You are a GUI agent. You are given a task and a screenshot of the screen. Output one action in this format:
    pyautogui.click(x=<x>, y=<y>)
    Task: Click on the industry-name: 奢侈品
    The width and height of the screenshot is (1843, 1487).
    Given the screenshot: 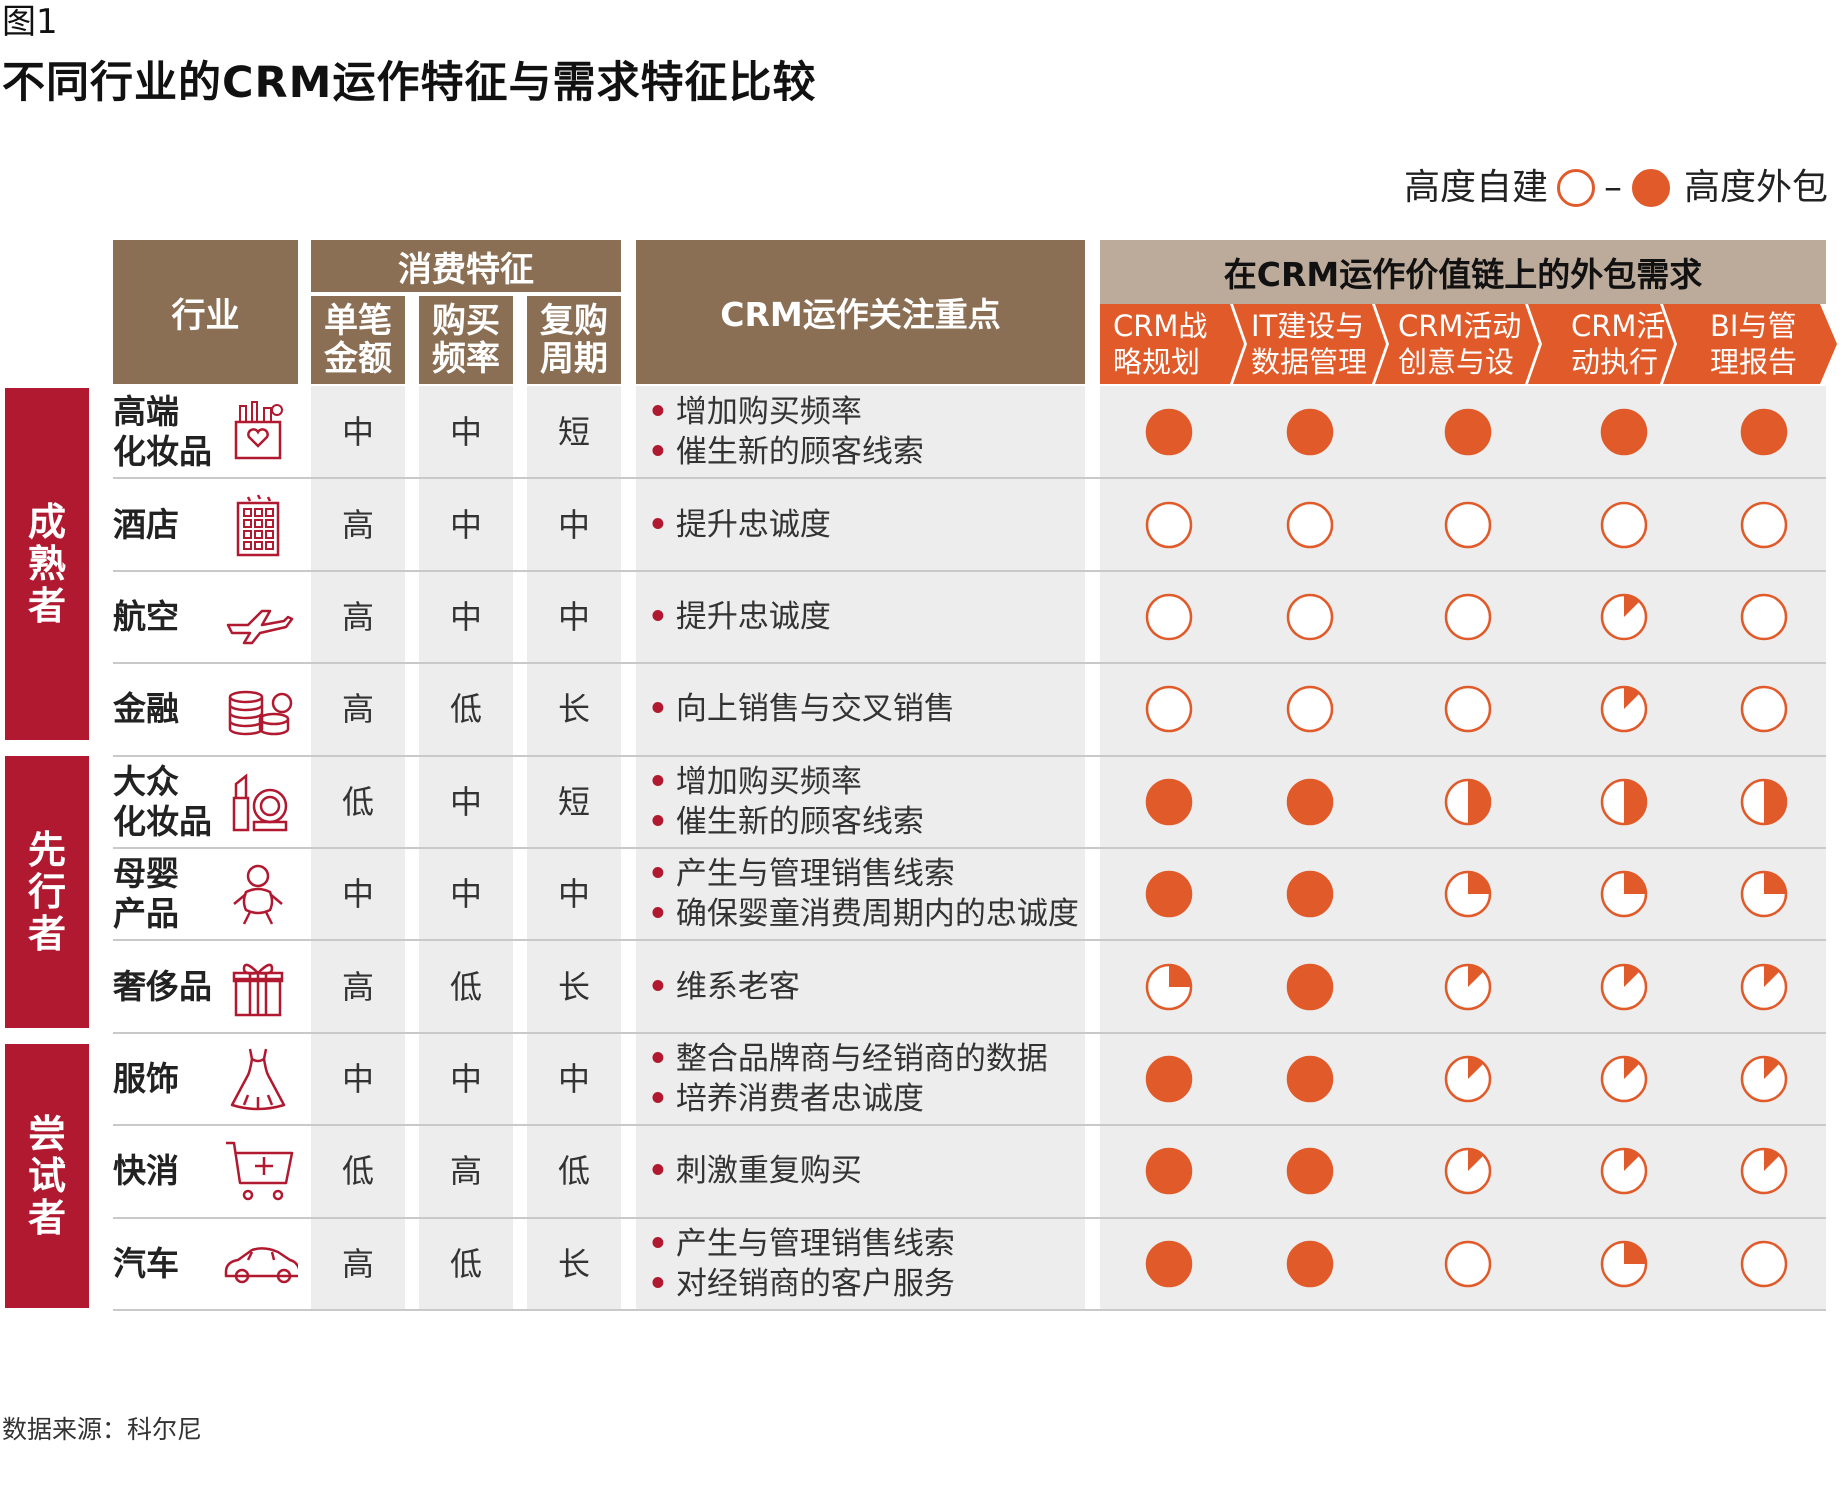 What is the action you would take?
    pyautogui.click(x=162, y=987)
    